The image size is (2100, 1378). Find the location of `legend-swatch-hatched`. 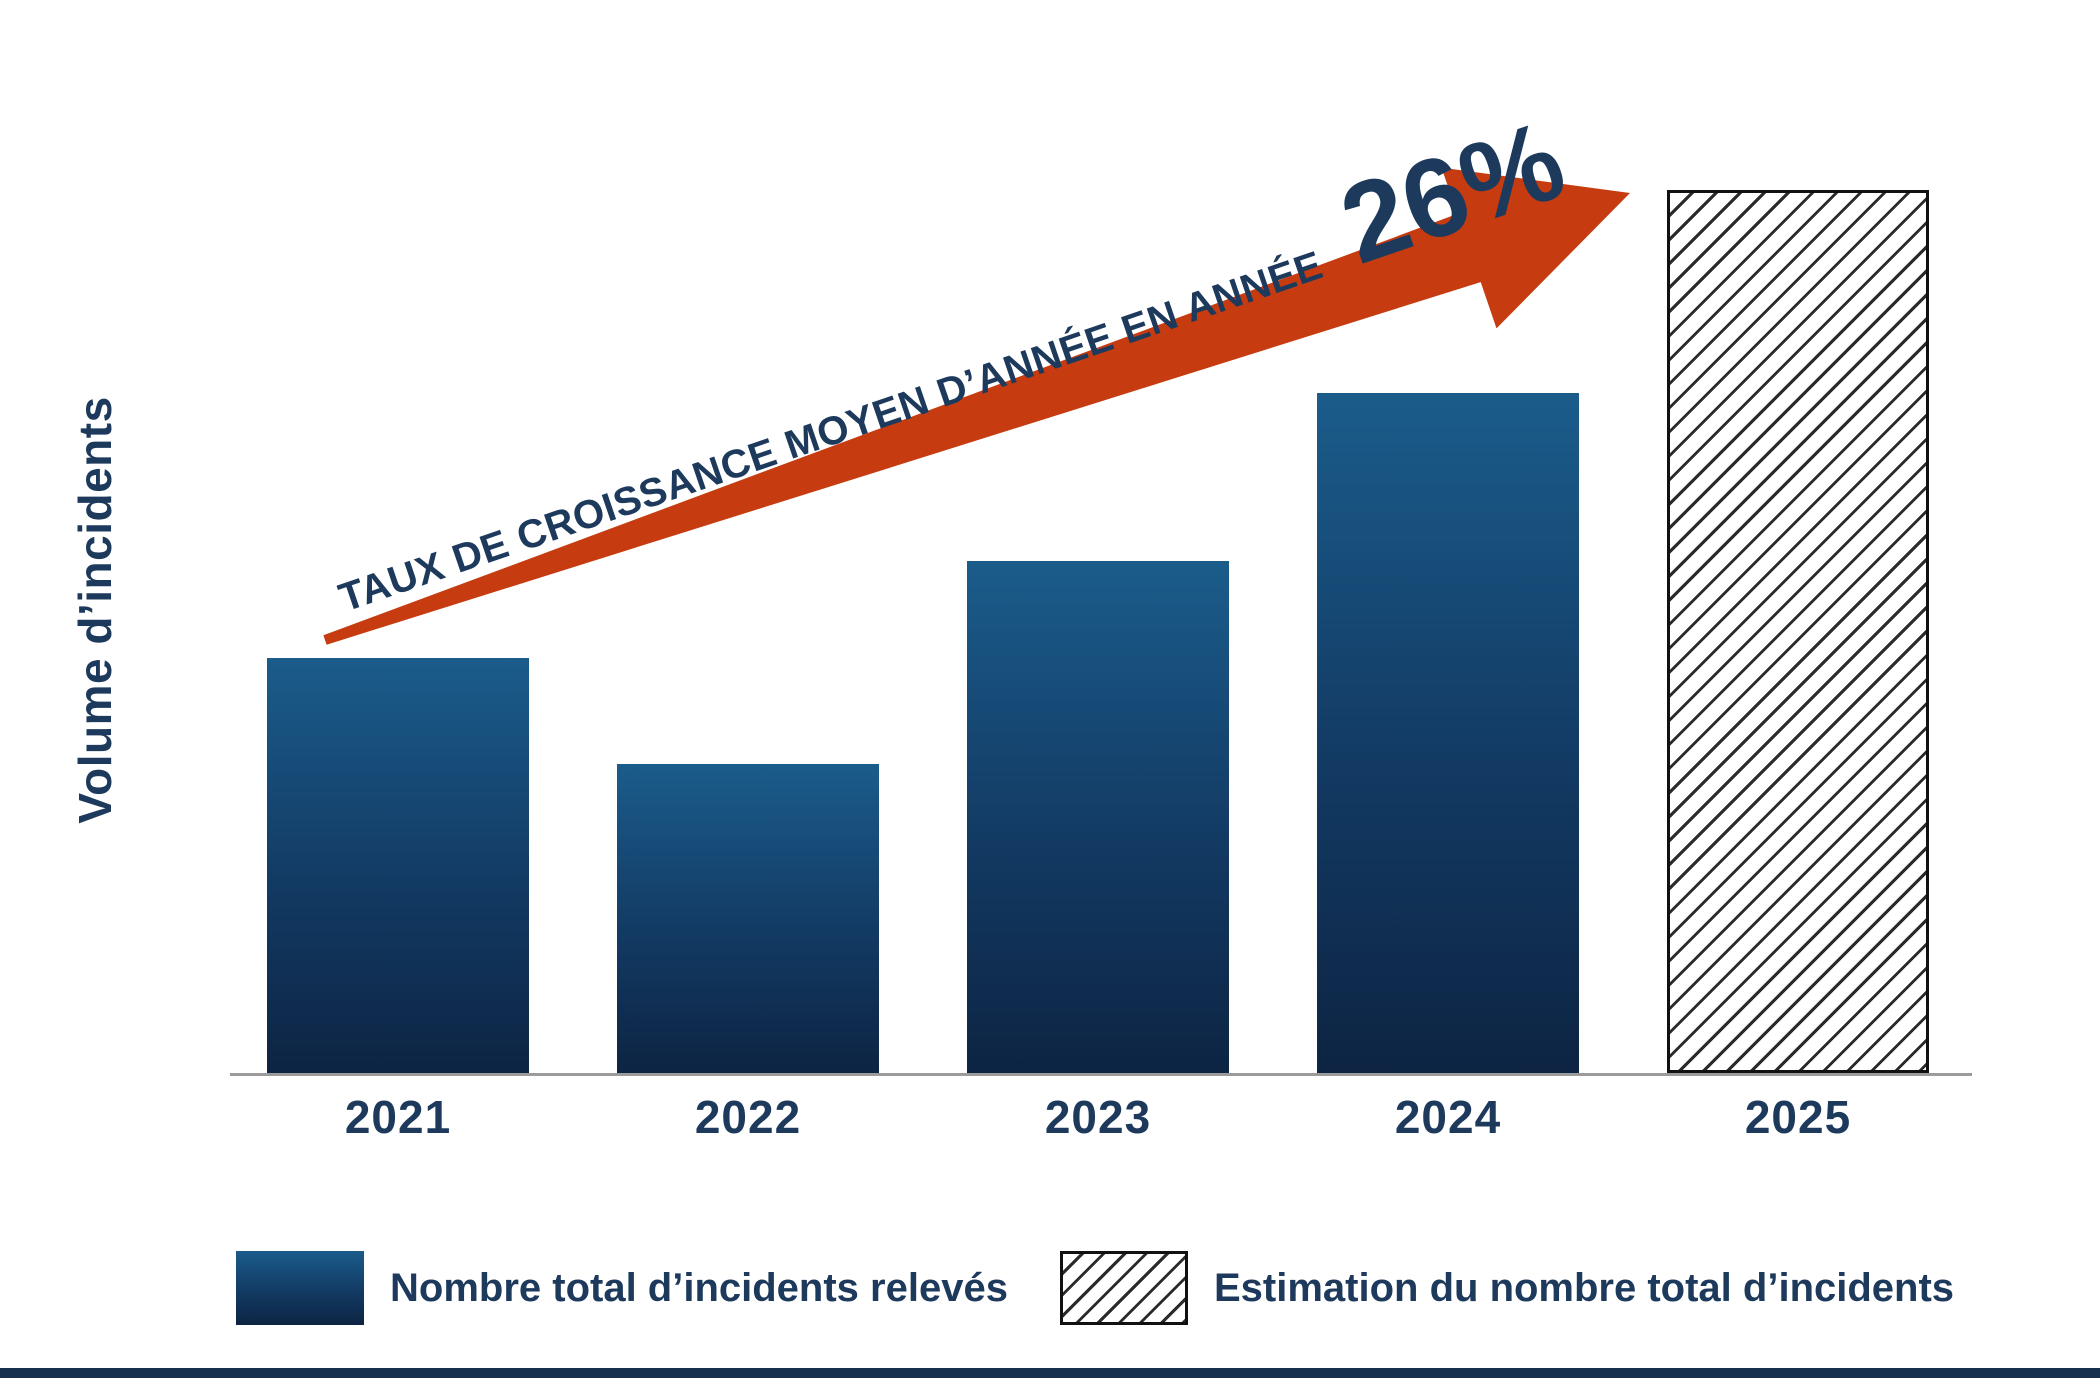

legend-swatch-hatched is located at coordinates (1124, 1288).